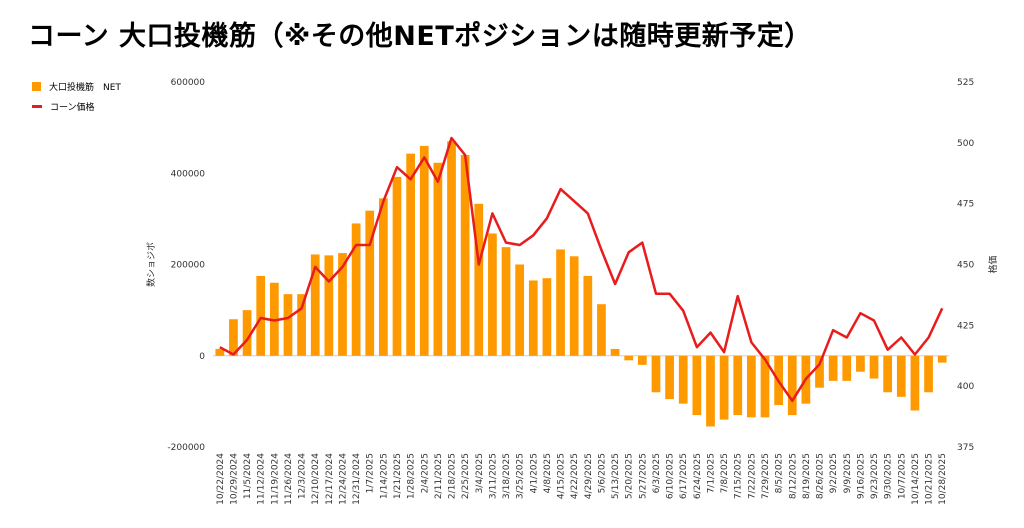  I want to click on legend: 大口投機筋 NET コーン価格, so click(76, 96).